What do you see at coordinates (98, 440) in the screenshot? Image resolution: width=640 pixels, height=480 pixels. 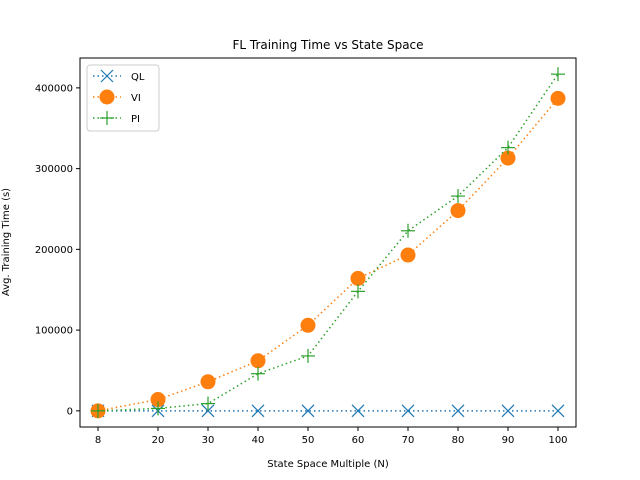 I see `x-tick-label: 8` at bounding box center [98, 440].